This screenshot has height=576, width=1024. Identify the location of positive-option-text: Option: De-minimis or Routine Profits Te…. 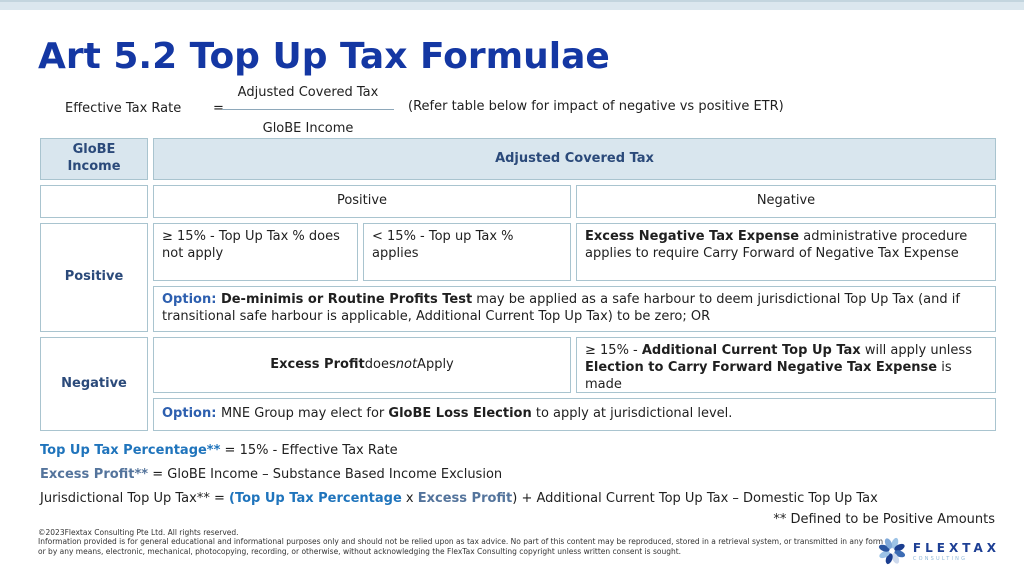
(561, 308).